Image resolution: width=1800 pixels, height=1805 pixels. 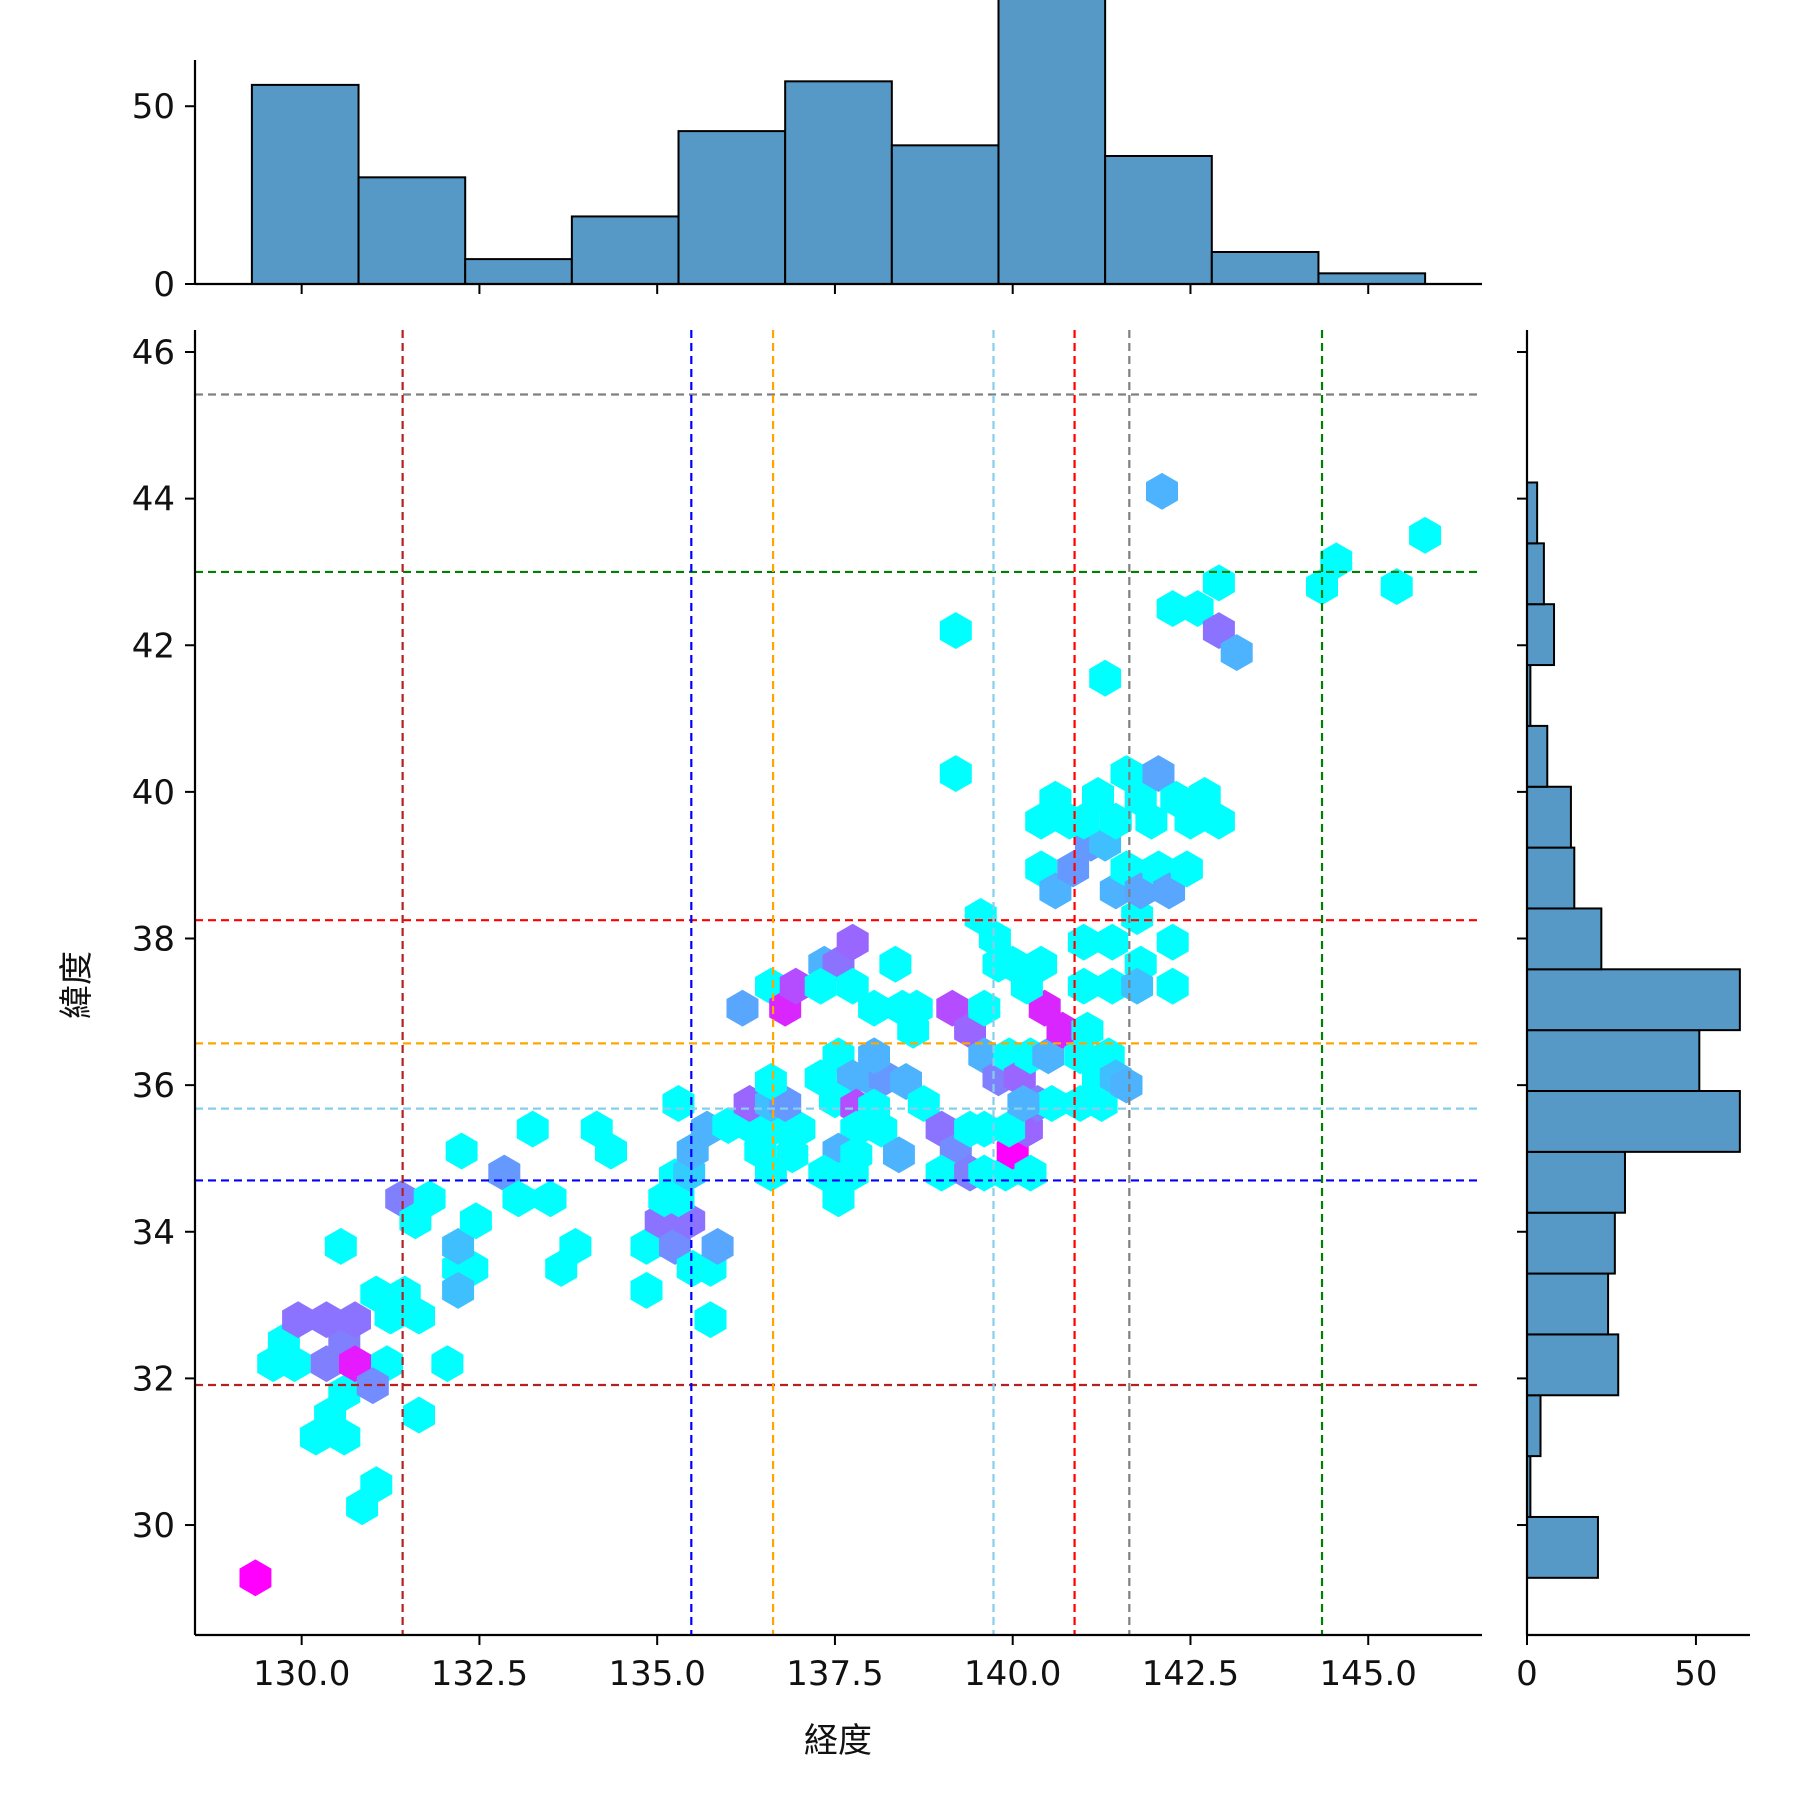 I want to click on y-tick-label: 30, so click(x=153, y=1526).